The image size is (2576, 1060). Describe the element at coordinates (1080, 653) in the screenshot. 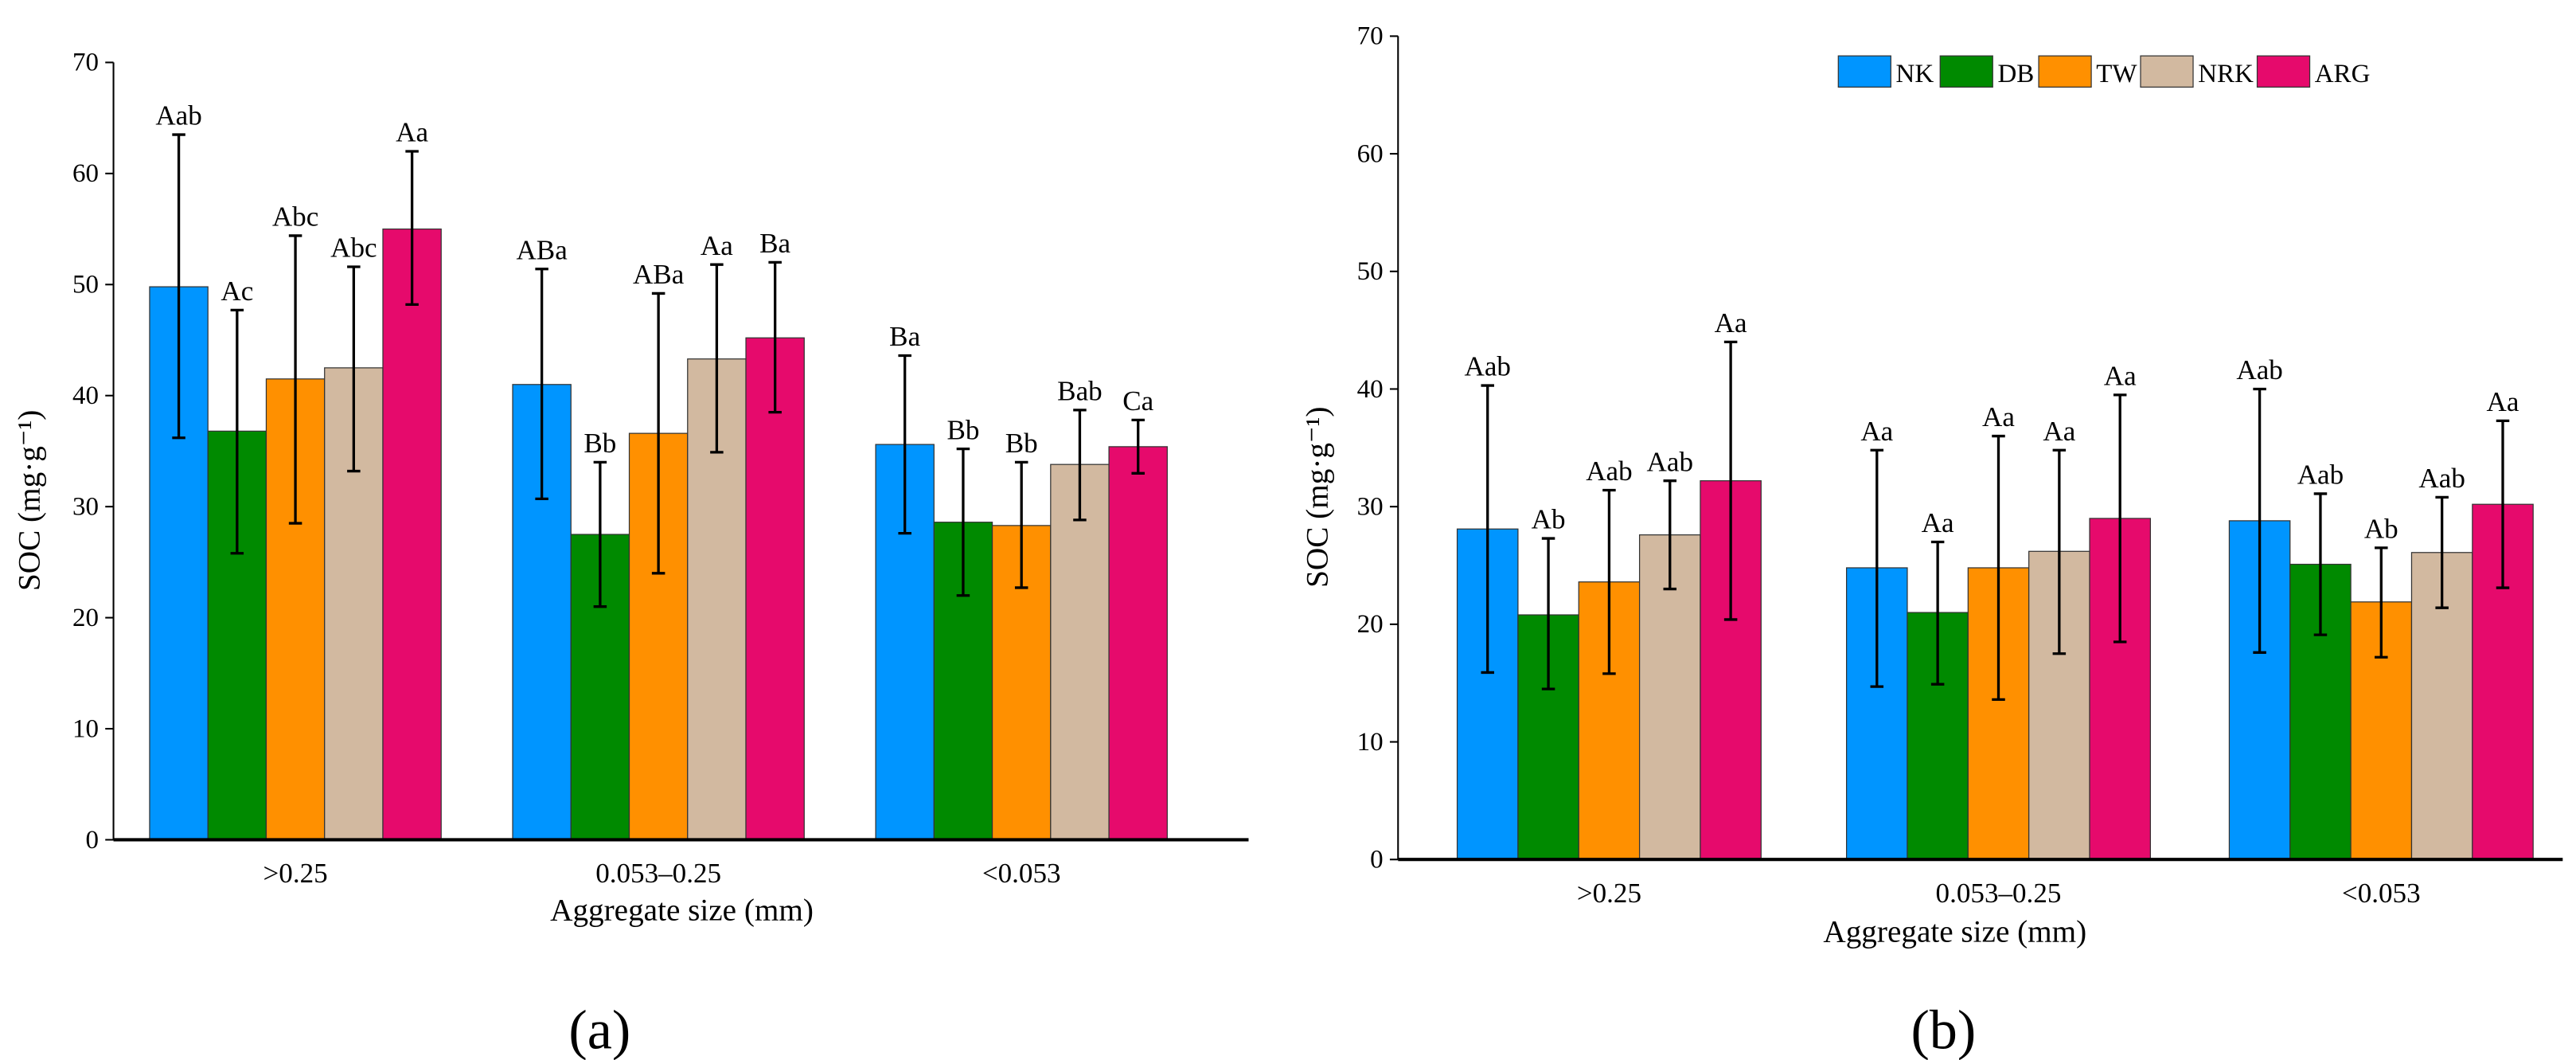

I see `bar-nrk` at that location.